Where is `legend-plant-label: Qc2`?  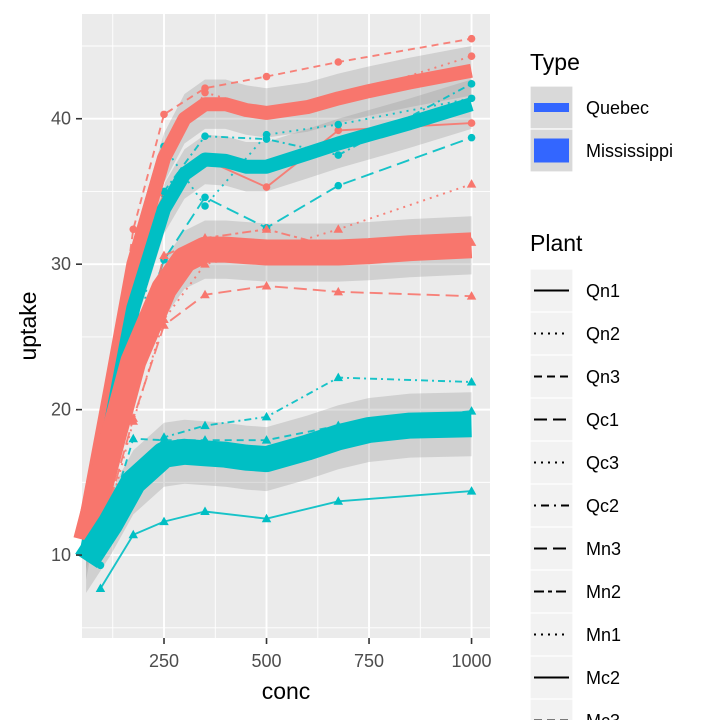 legend-plant-label: Qc2 is located at coordinates (602, 506).